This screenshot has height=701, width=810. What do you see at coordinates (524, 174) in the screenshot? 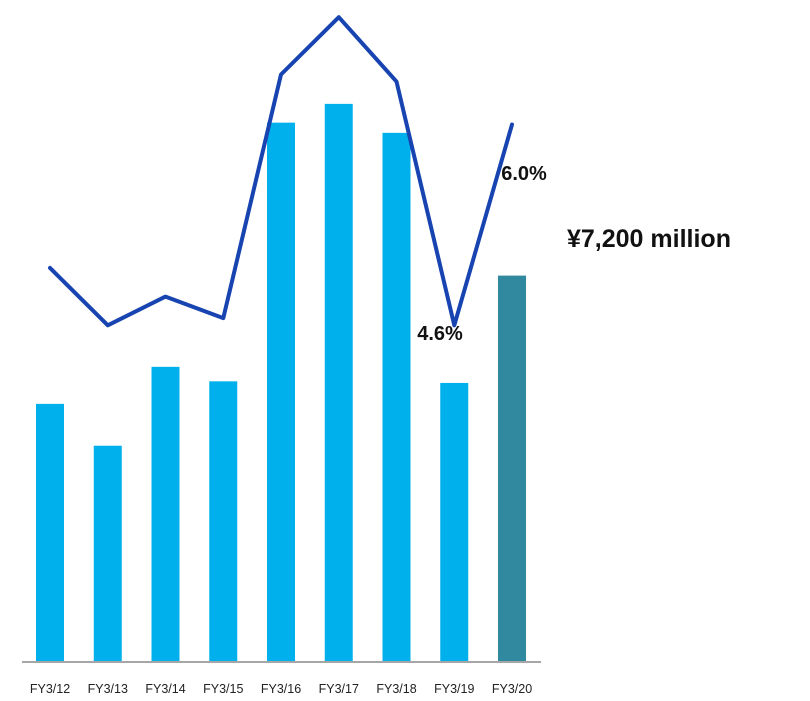
I see `last-line-value-label: 6.0%` at bounding box center [524, 174].